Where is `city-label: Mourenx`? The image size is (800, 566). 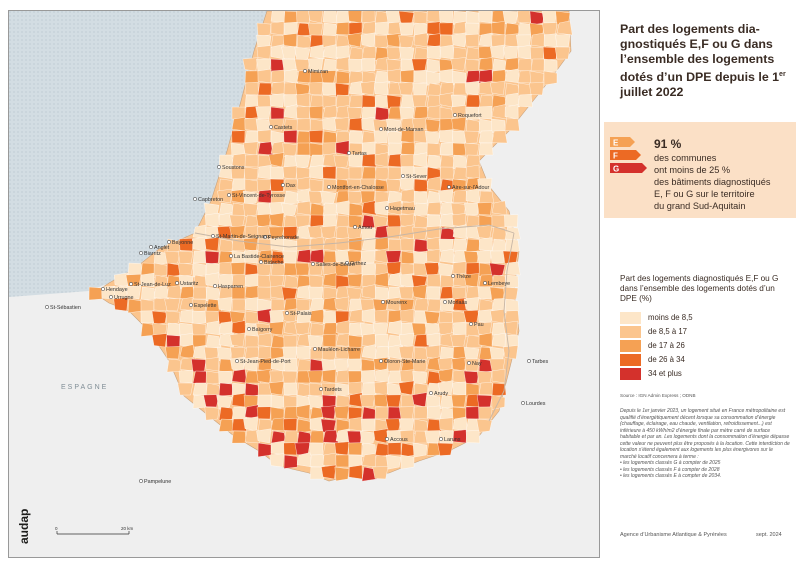 city-label: Mourenx is located at coordinates (396, 303).